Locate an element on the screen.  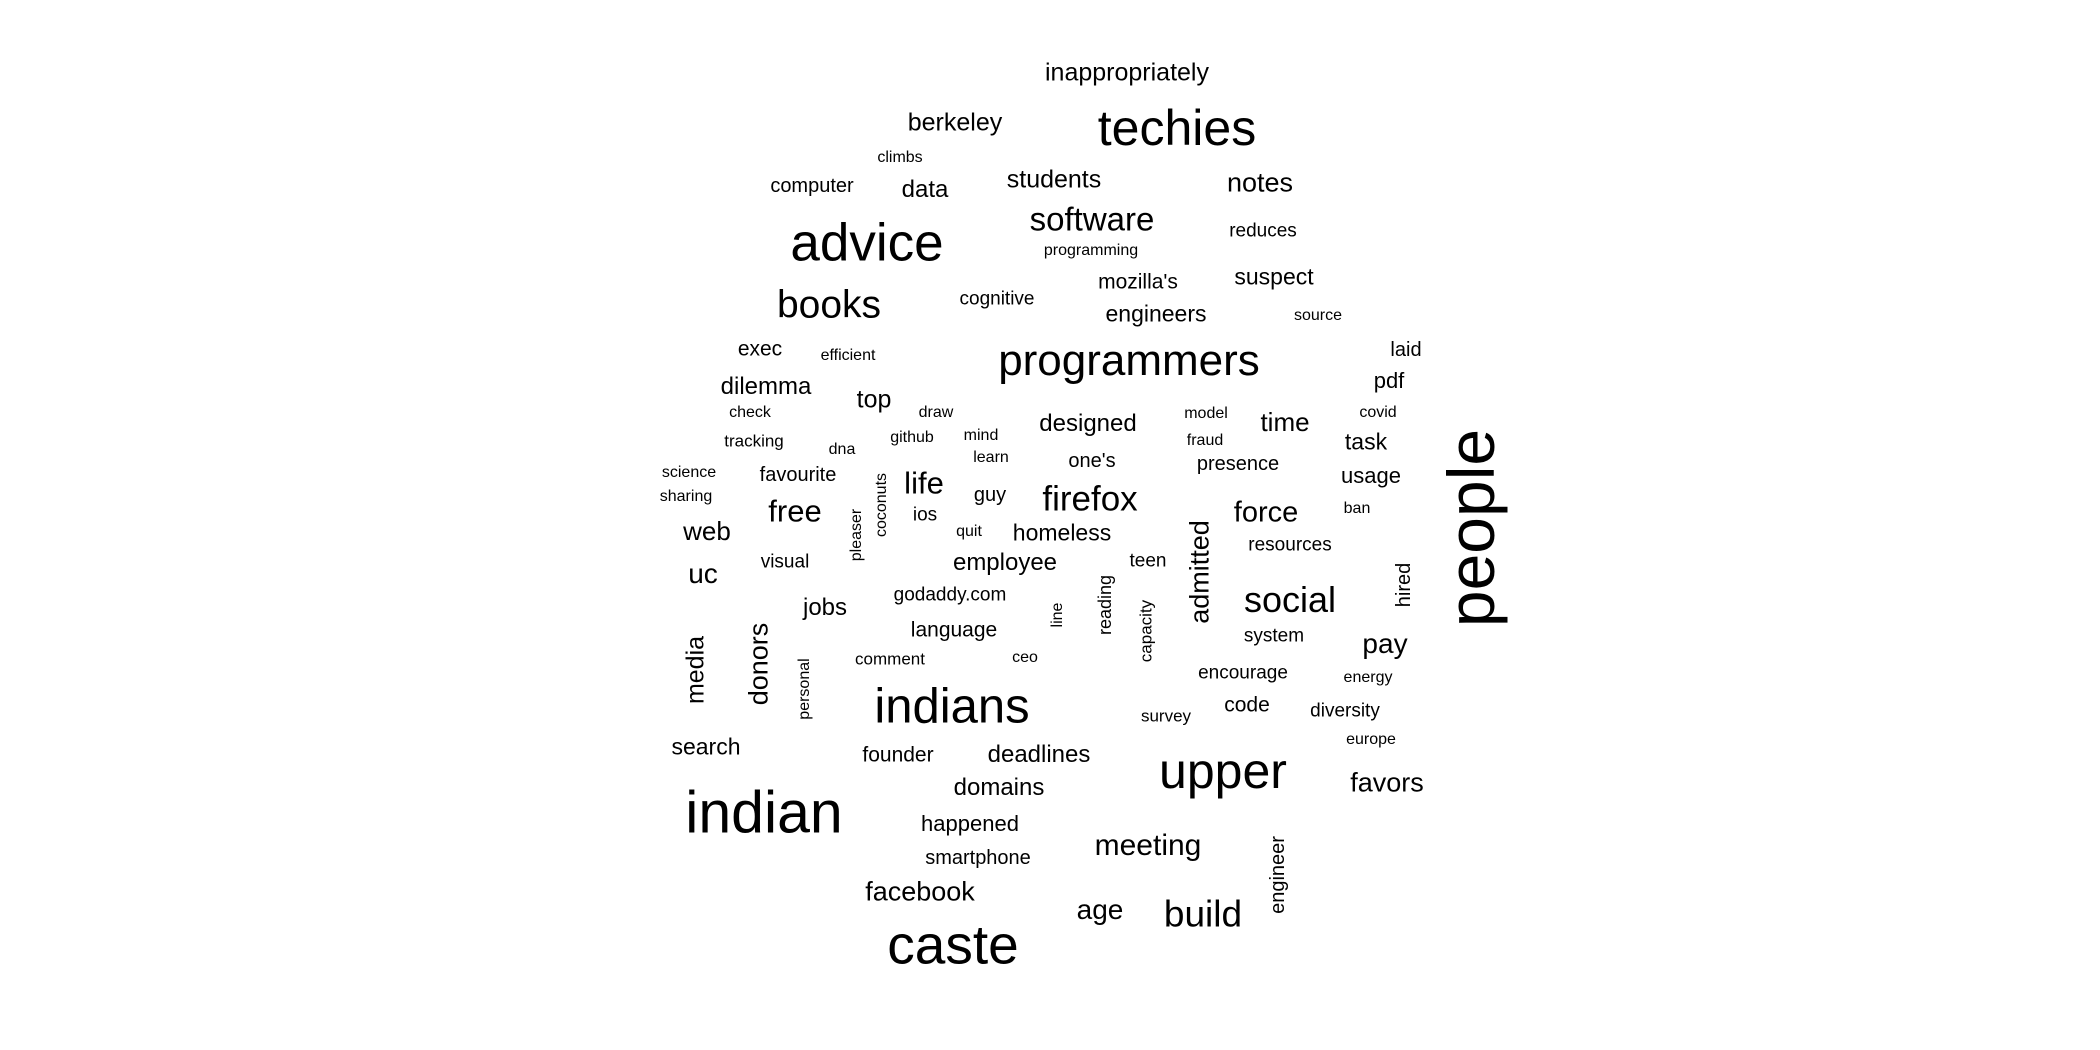
word-upper: upper is located at coordinates (1223, 771).